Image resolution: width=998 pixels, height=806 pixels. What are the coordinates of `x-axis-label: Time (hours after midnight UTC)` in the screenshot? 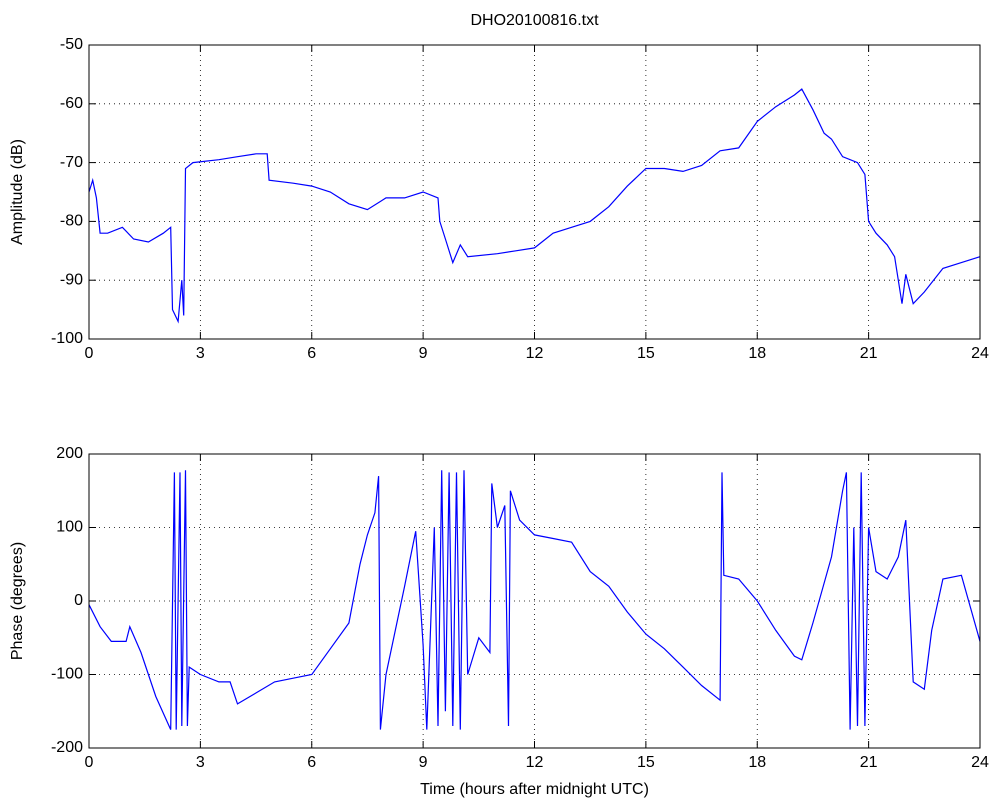 It's located at (534, 789).